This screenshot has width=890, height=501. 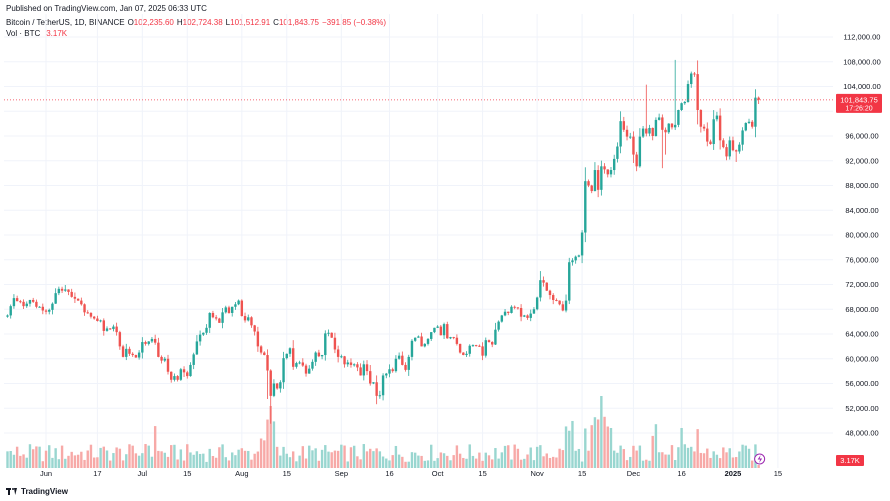 What do you see at coordinates (37, 491) in the screenshot?
I see `tradingview-footer: TradingView` at bounding box center [37, 491].